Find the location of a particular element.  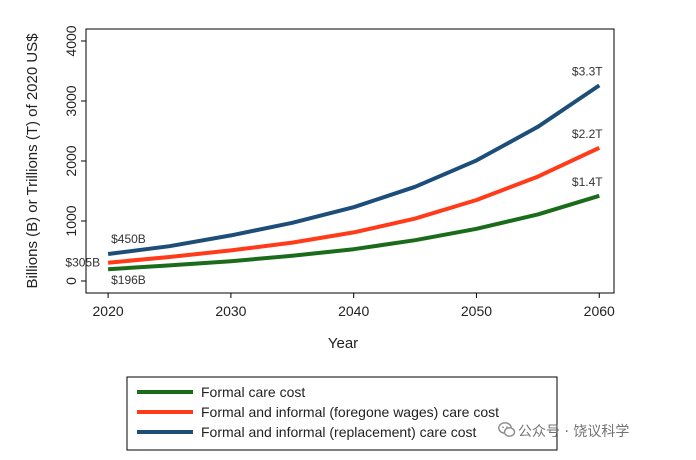

x-tick-label: 2040 is located at coordinates (353, 311).